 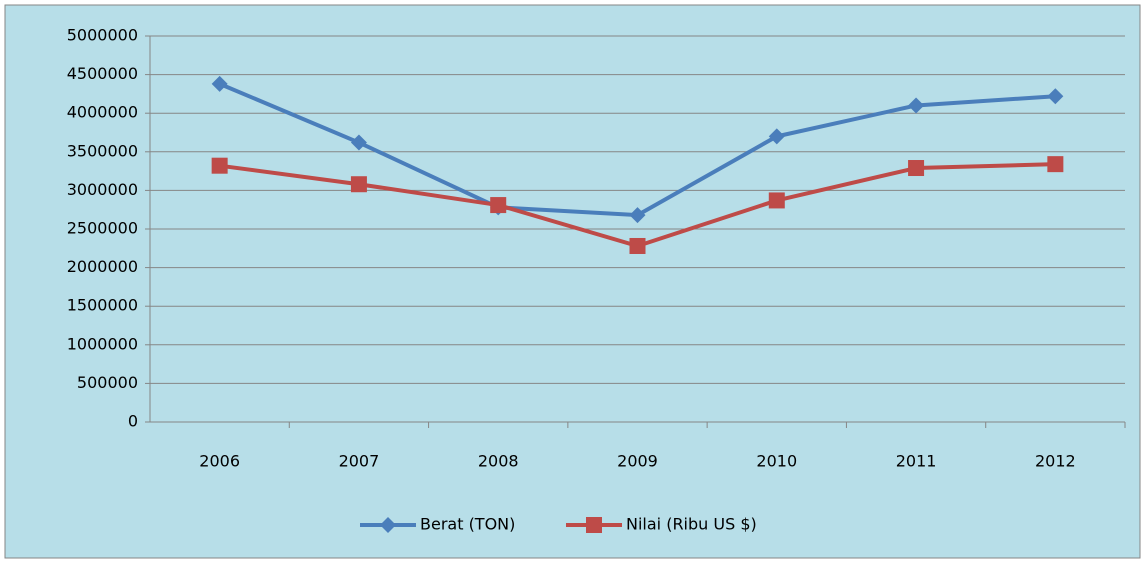 I want to click on y-tick-label: 2500000, so click(x=102, y=228).